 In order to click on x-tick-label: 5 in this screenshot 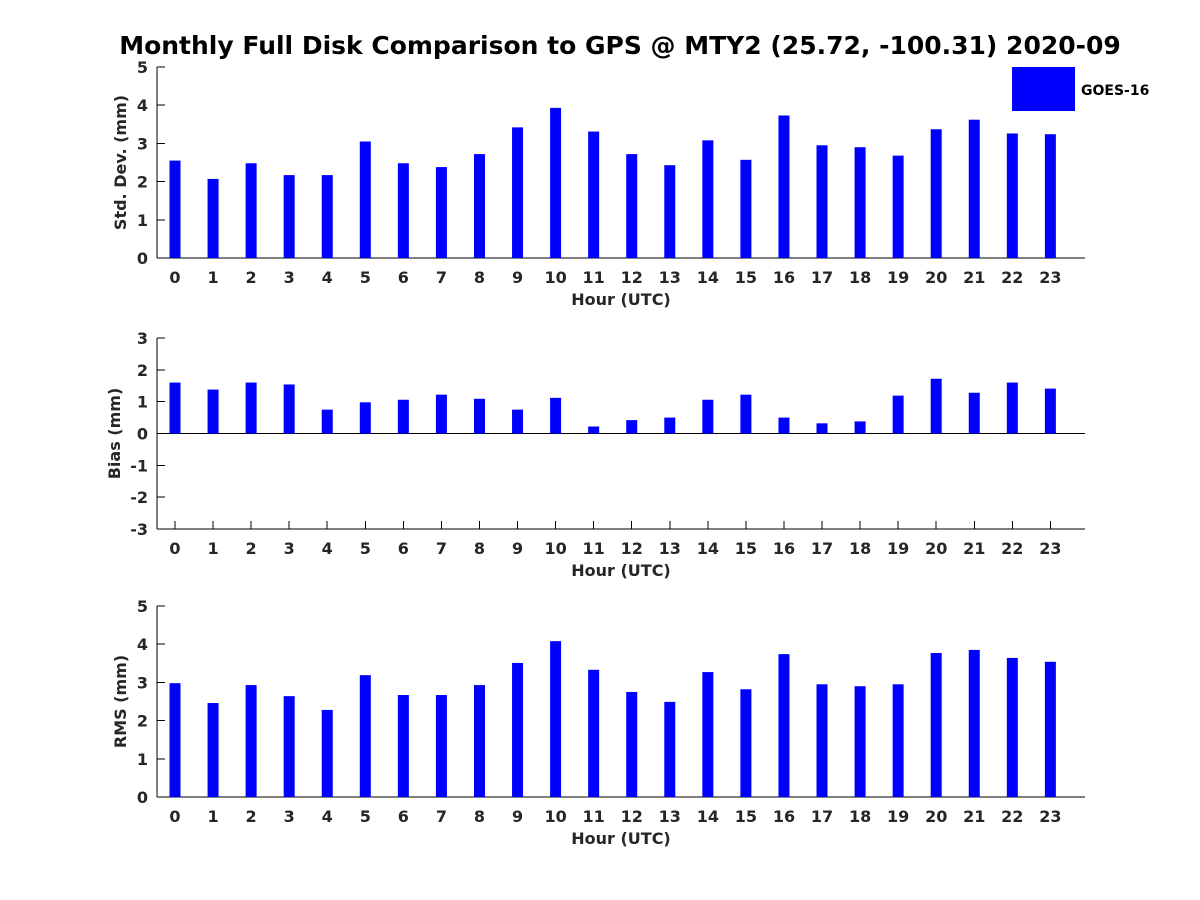, I will do `click(365, 277)`.